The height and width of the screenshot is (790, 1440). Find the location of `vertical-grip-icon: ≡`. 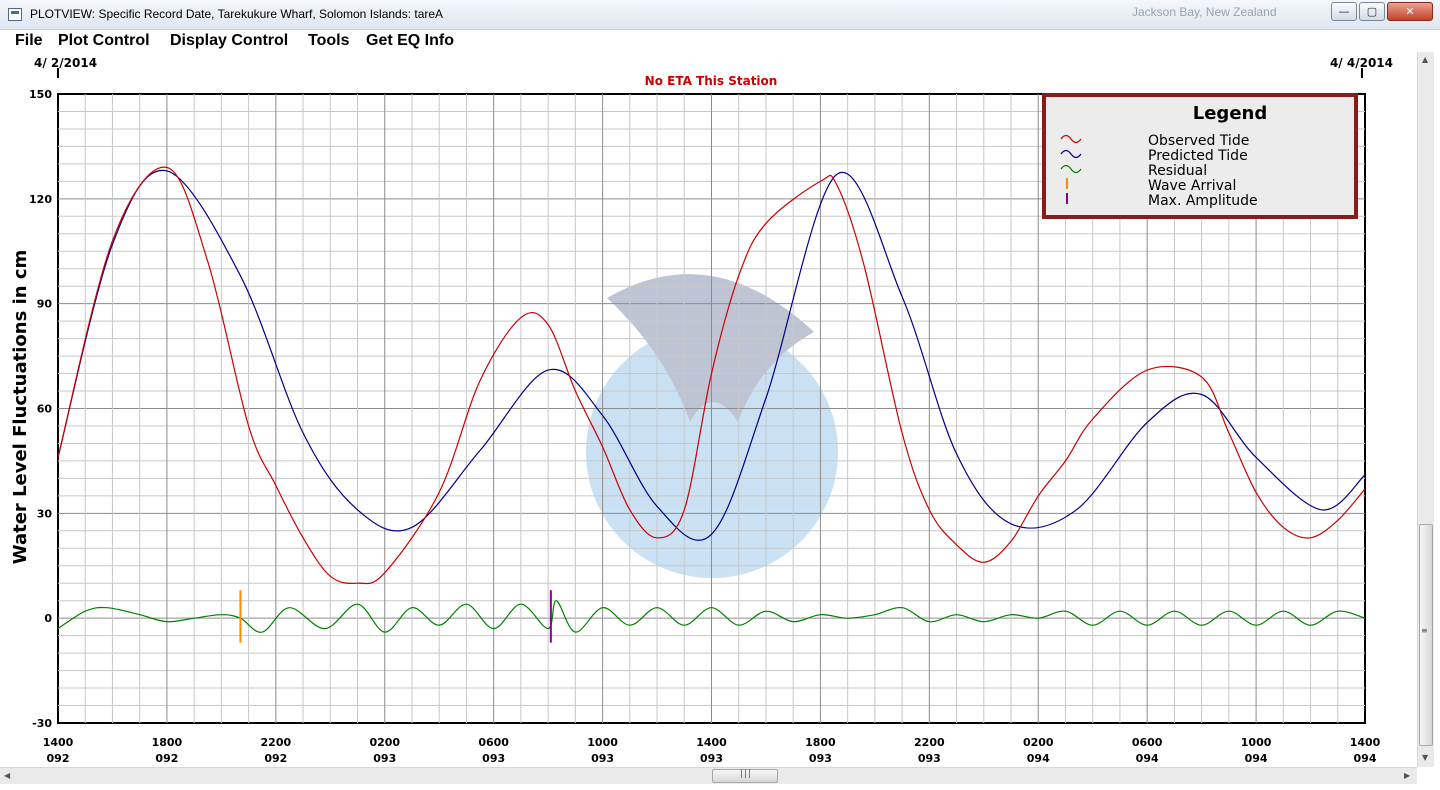

vertical-grip-icon: ≡ is located at coordinates (1425, 630).